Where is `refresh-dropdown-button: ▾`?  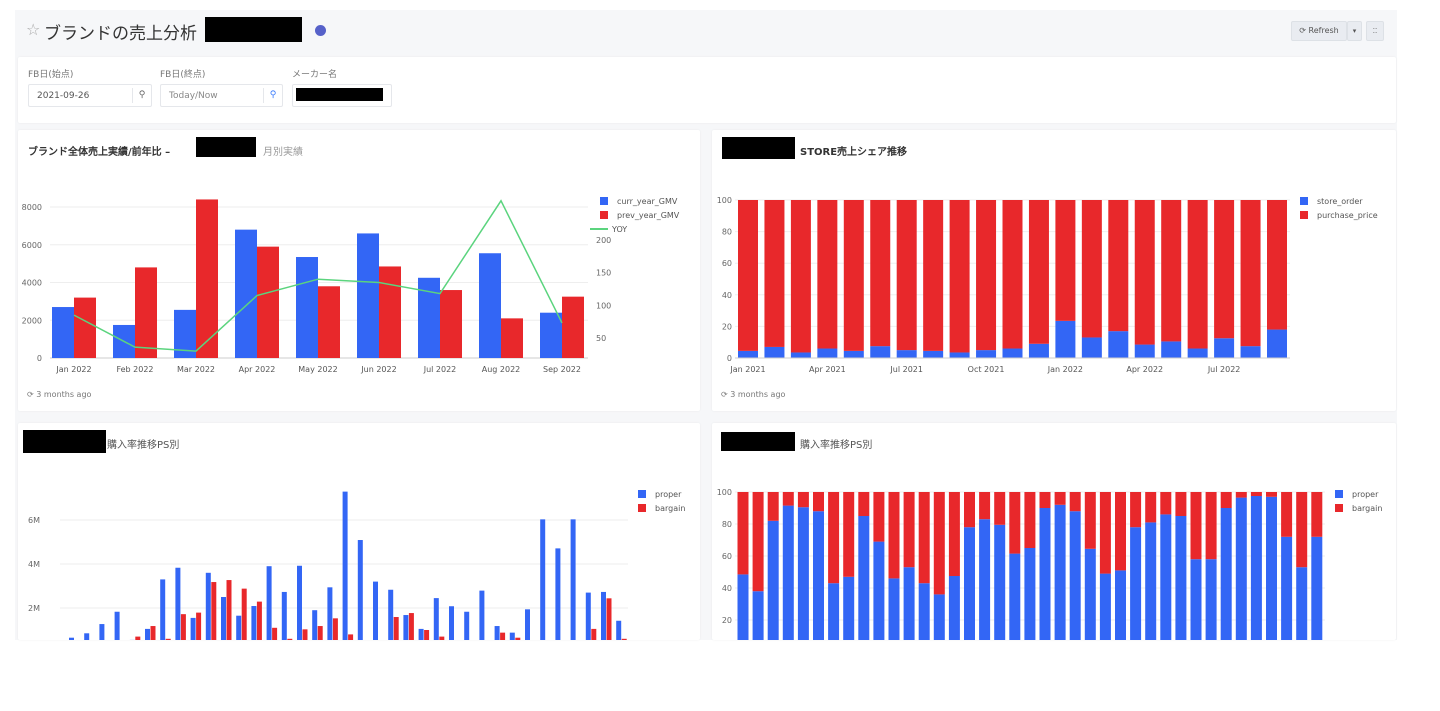
refresh-dropdown-button: ▾ is located at coordinates (1354, 31).